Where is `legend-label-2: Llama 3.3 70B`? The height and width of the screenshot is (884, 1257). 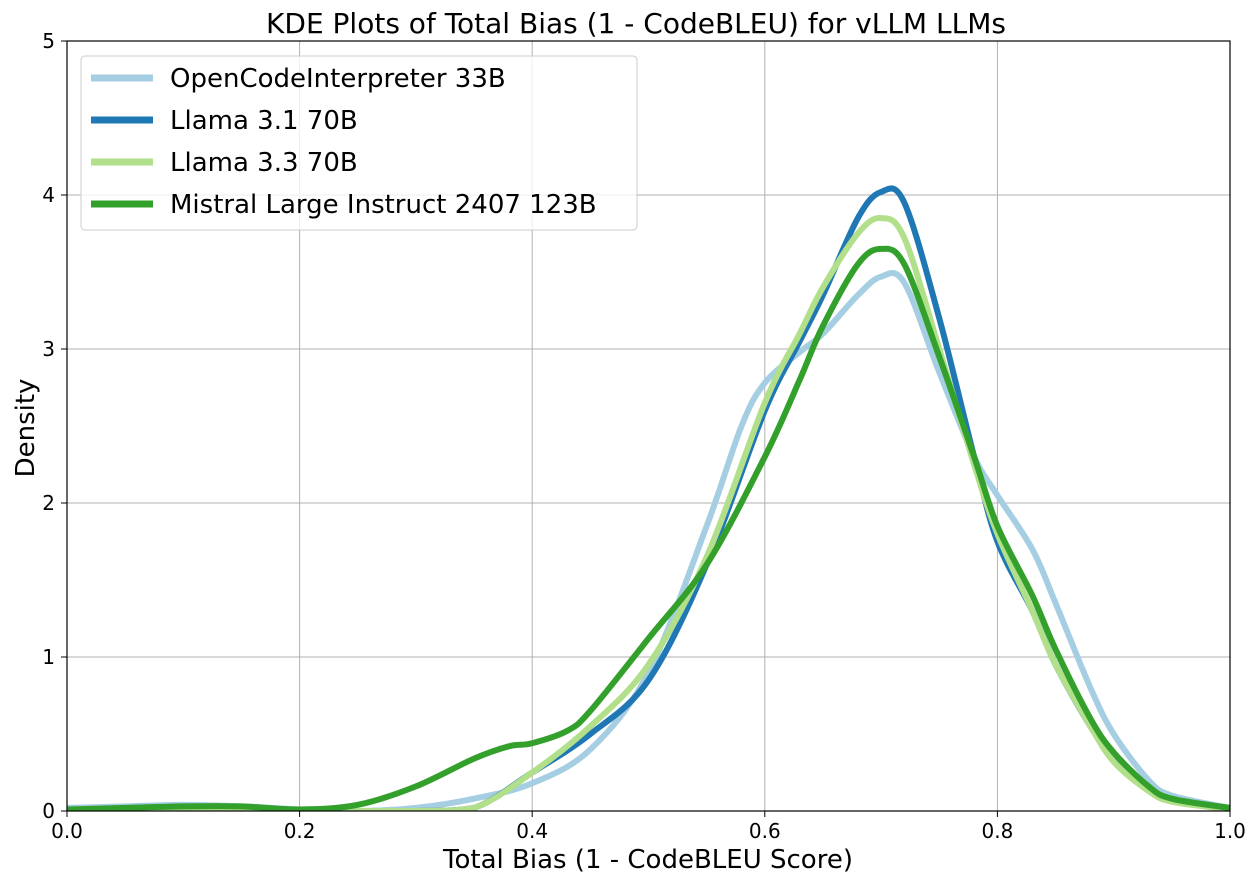 legend-label-2: Llama 3.3 70B is located at coordinates (264, 163).